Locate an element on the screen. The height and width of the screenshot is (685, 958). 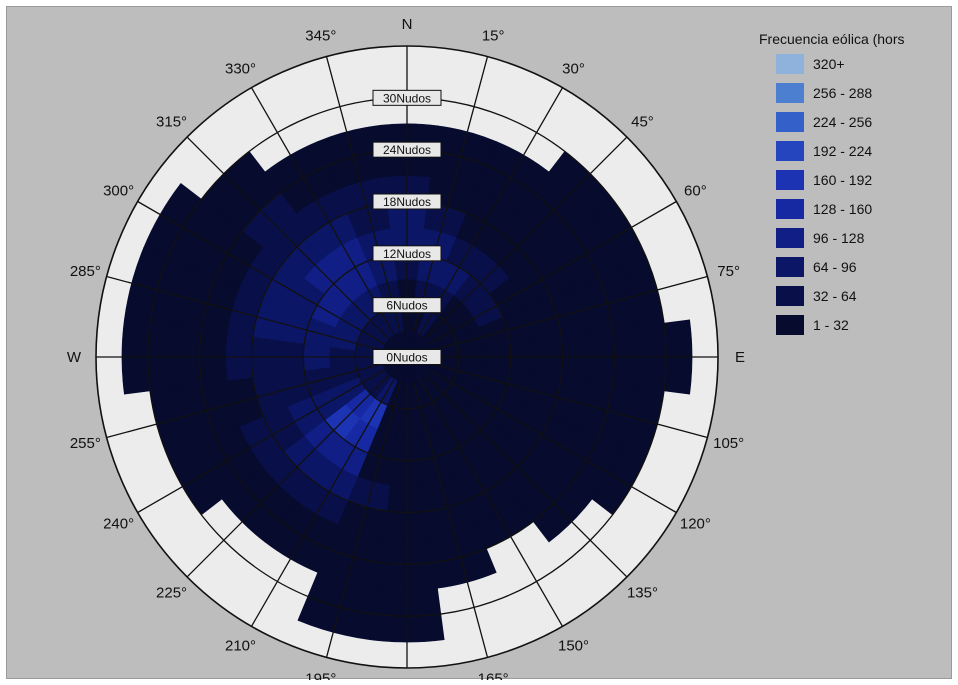
legend-item: 32 - 64 is located at coordinates (862, 295).